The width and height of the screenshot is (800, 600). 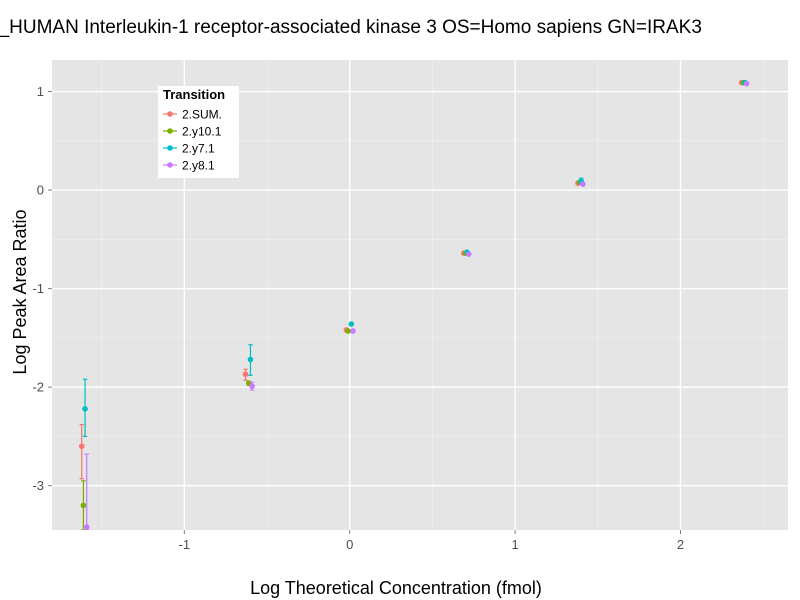 What do you see at coordinates (198, 166) in the screenshot?
I see `legend-label: 2.y8.1` at bounding box center [198, 166].